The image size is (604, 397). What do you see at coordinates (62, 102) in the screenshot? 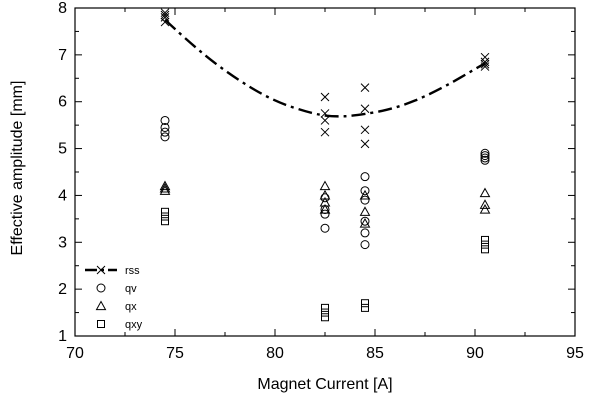
I see `y-tick-label: 6` at bounding box center [62, 102].